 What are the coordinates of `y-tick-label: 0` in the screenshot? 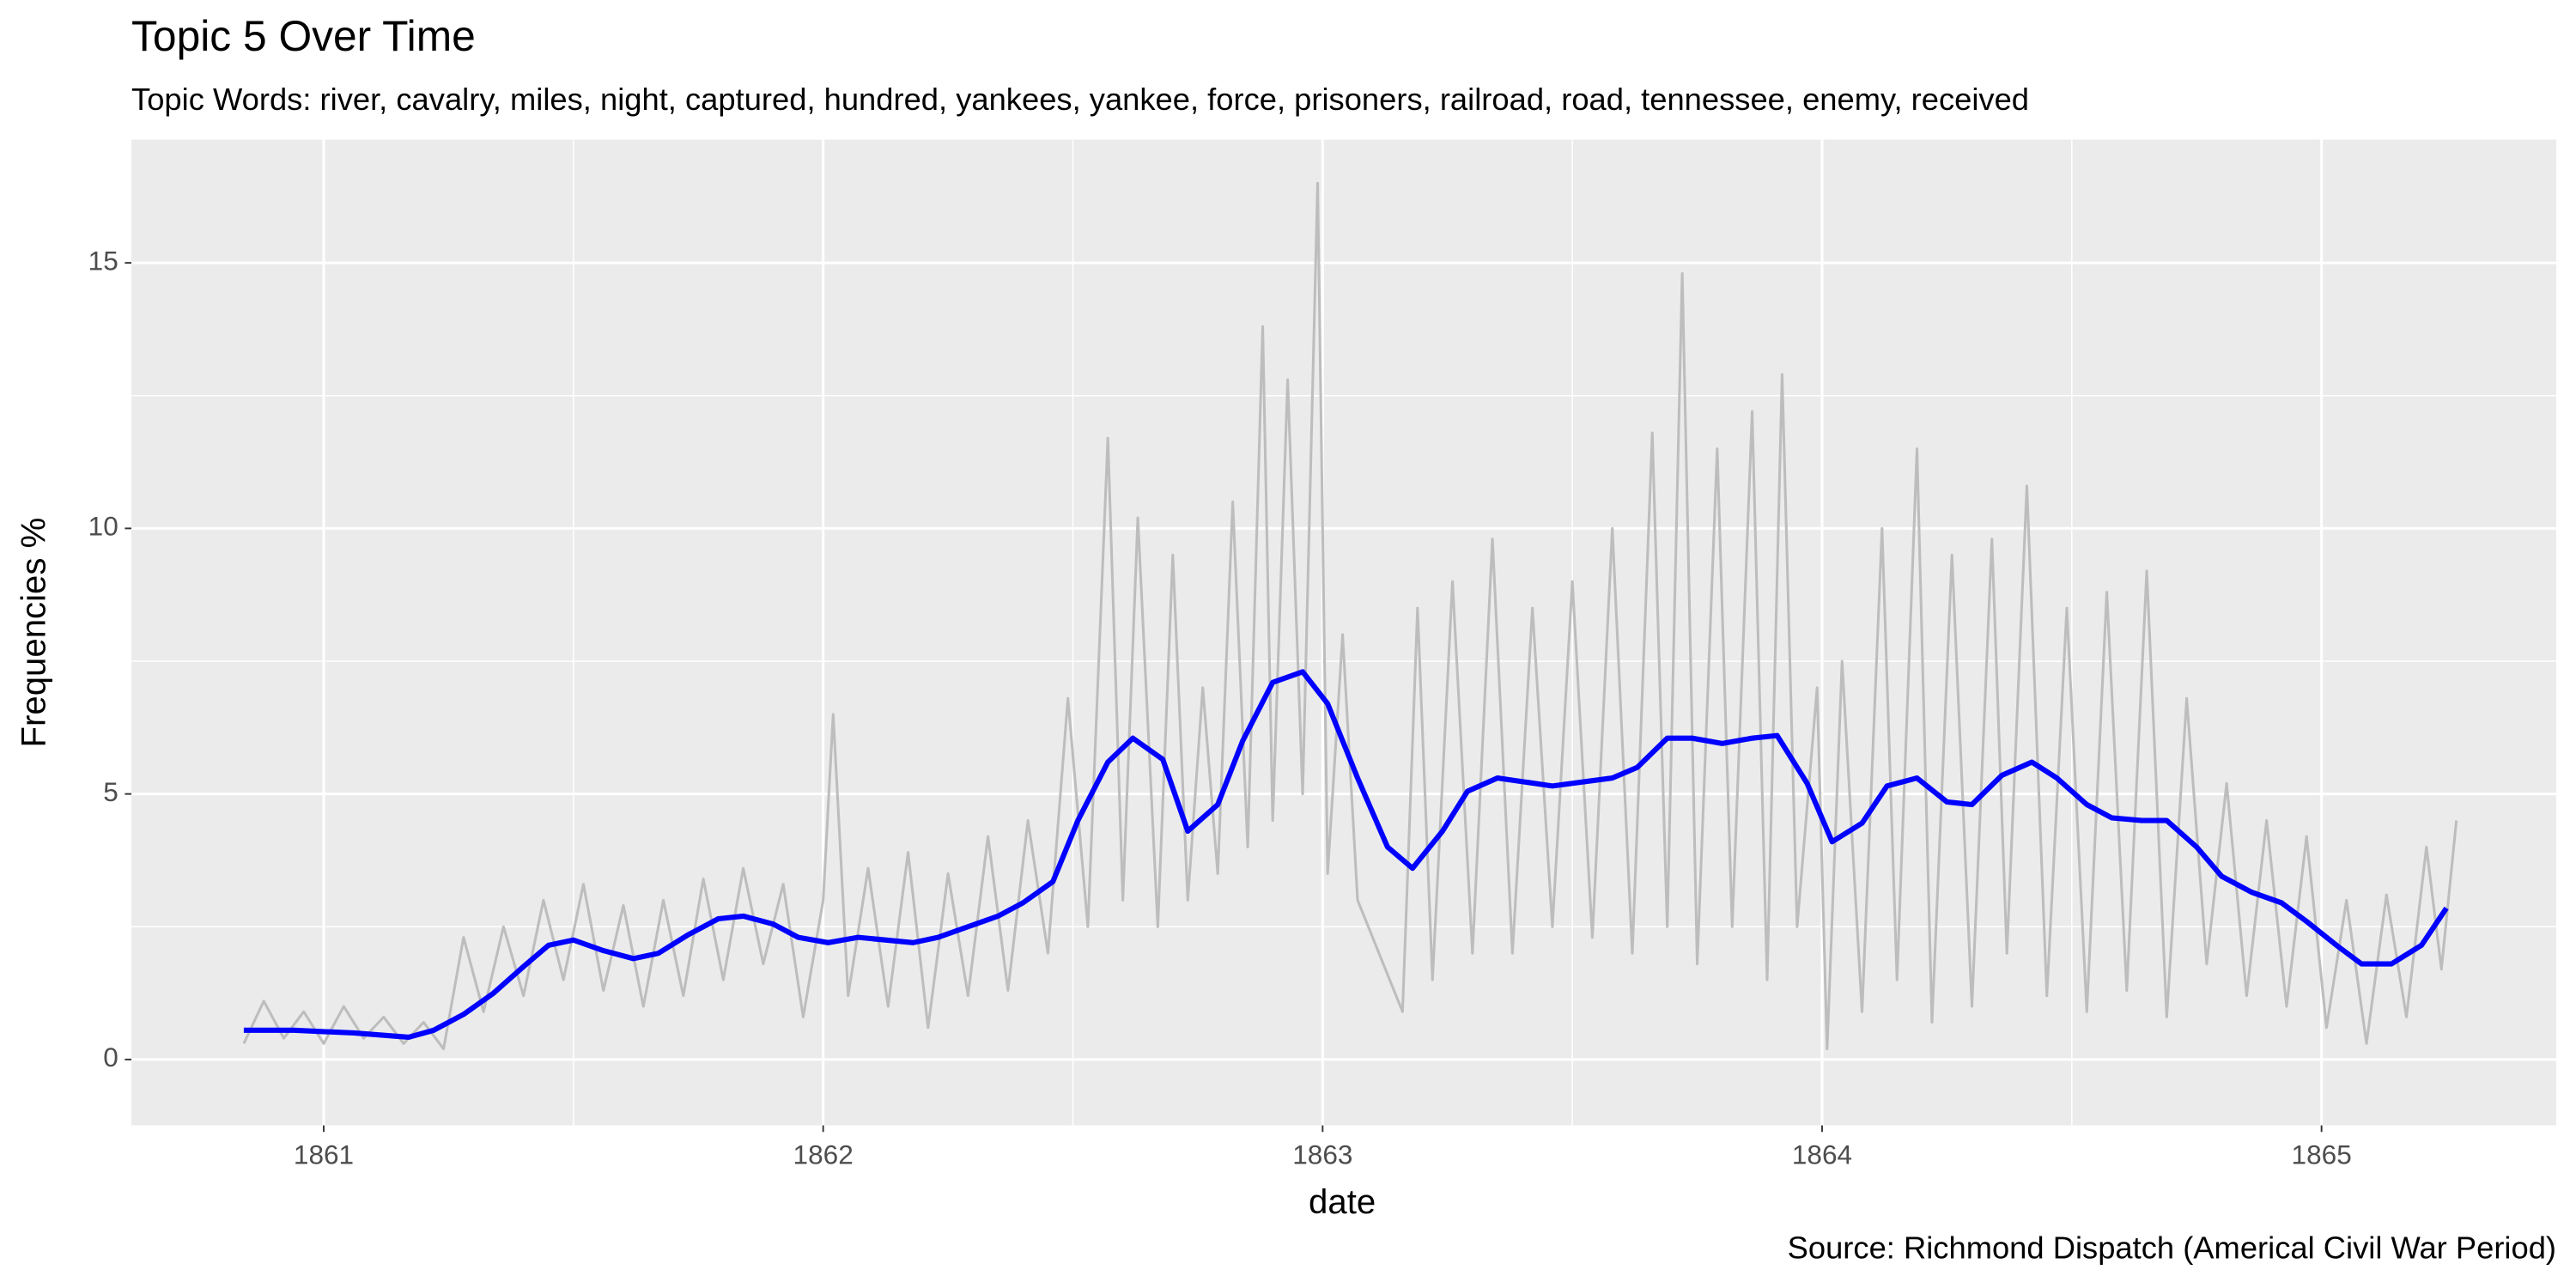 It's located at (111, 1057).